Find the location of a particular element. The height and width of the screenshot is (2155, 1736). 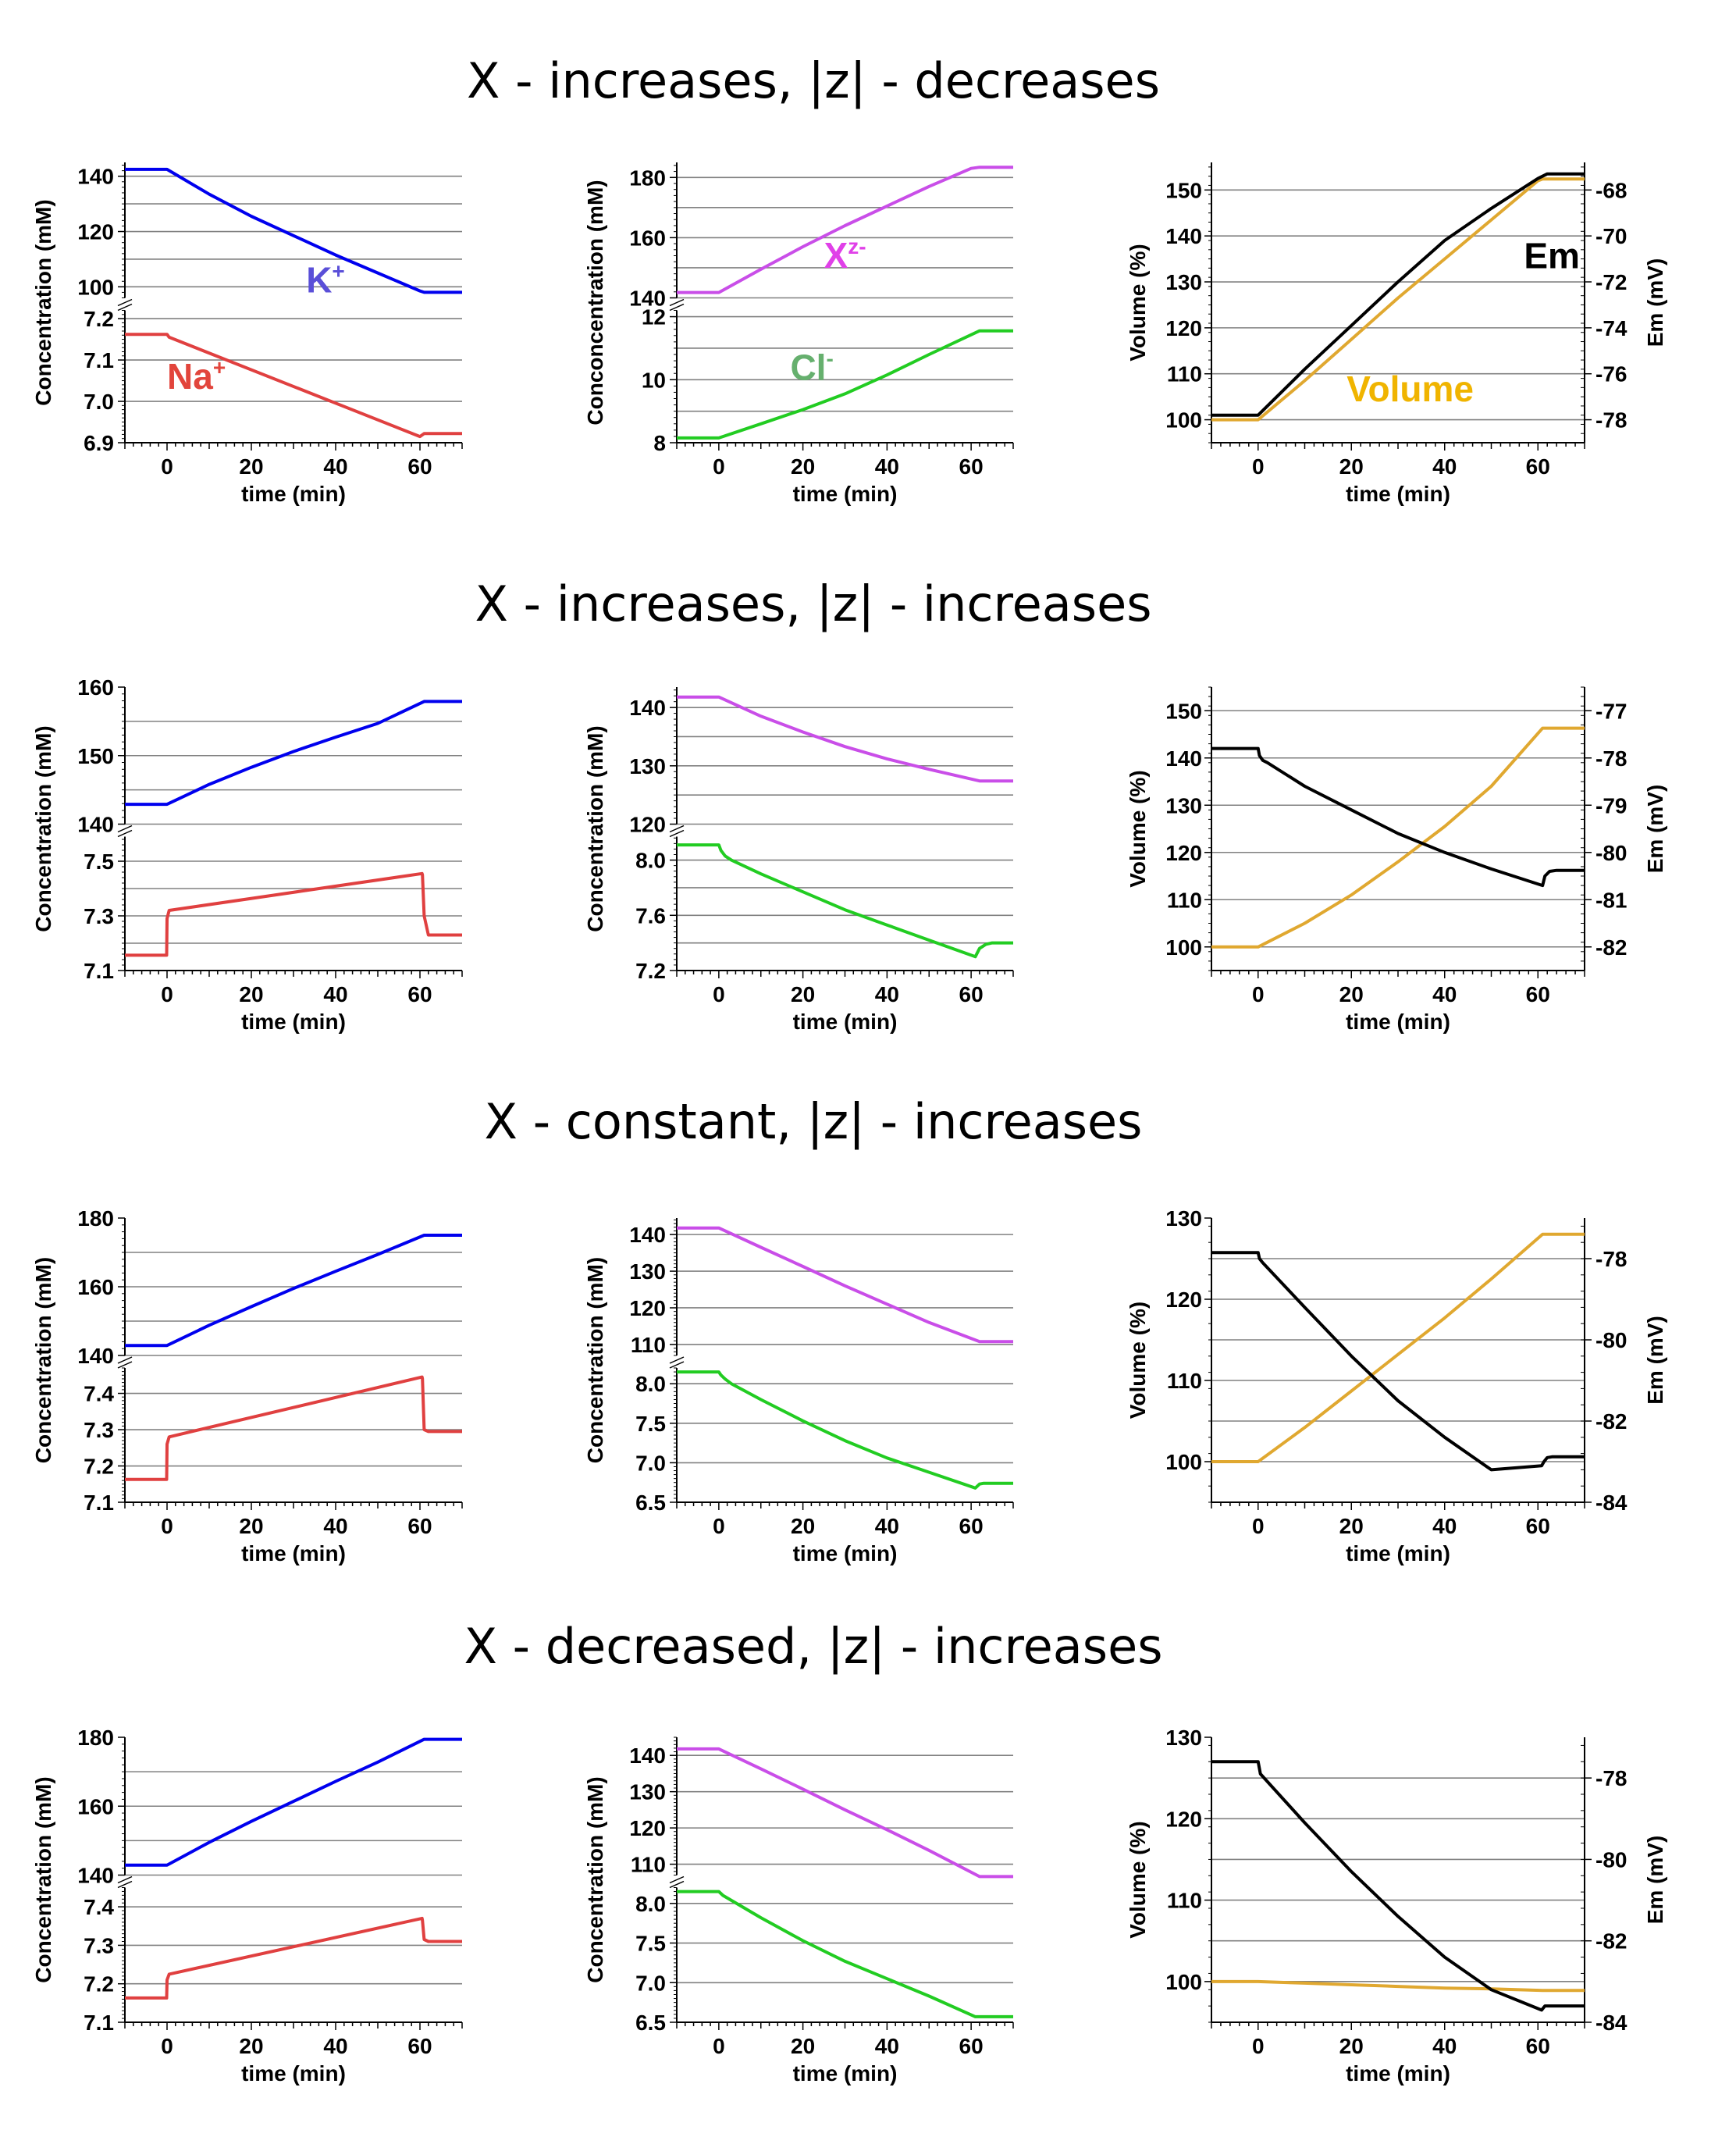

y-tick-label: 7.5 is located at coordinates (651, 1944).